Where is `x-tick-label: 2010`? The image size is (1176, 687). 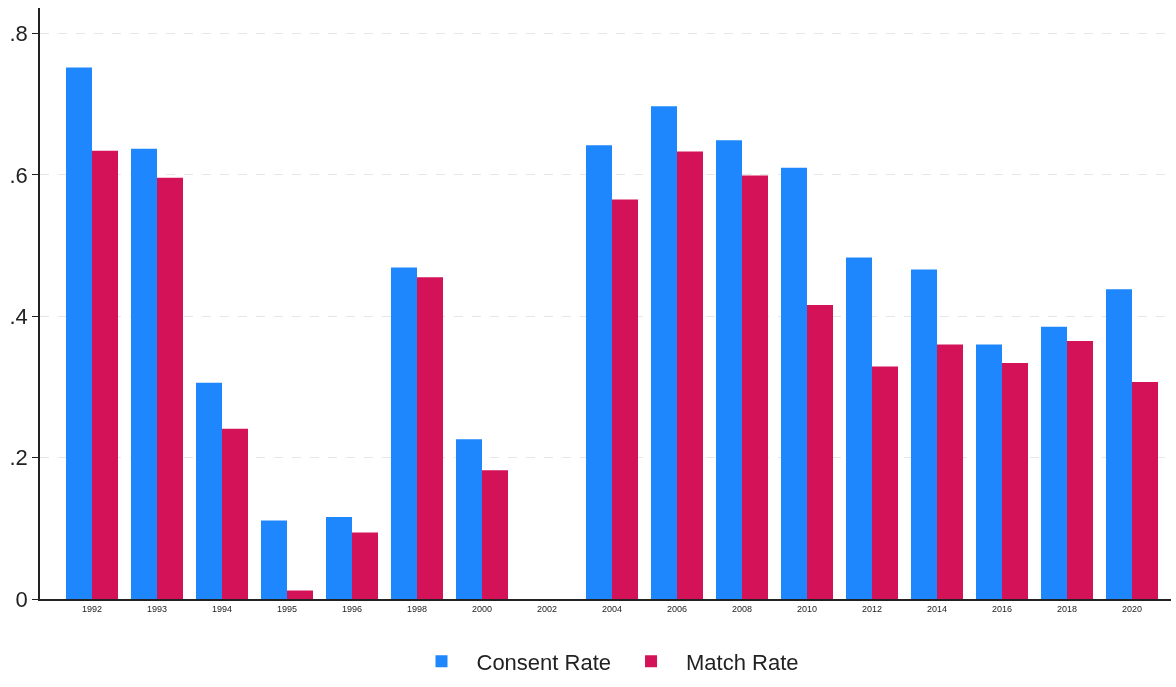 x-tick-label: 2010 is located at coordinates (807, 608).